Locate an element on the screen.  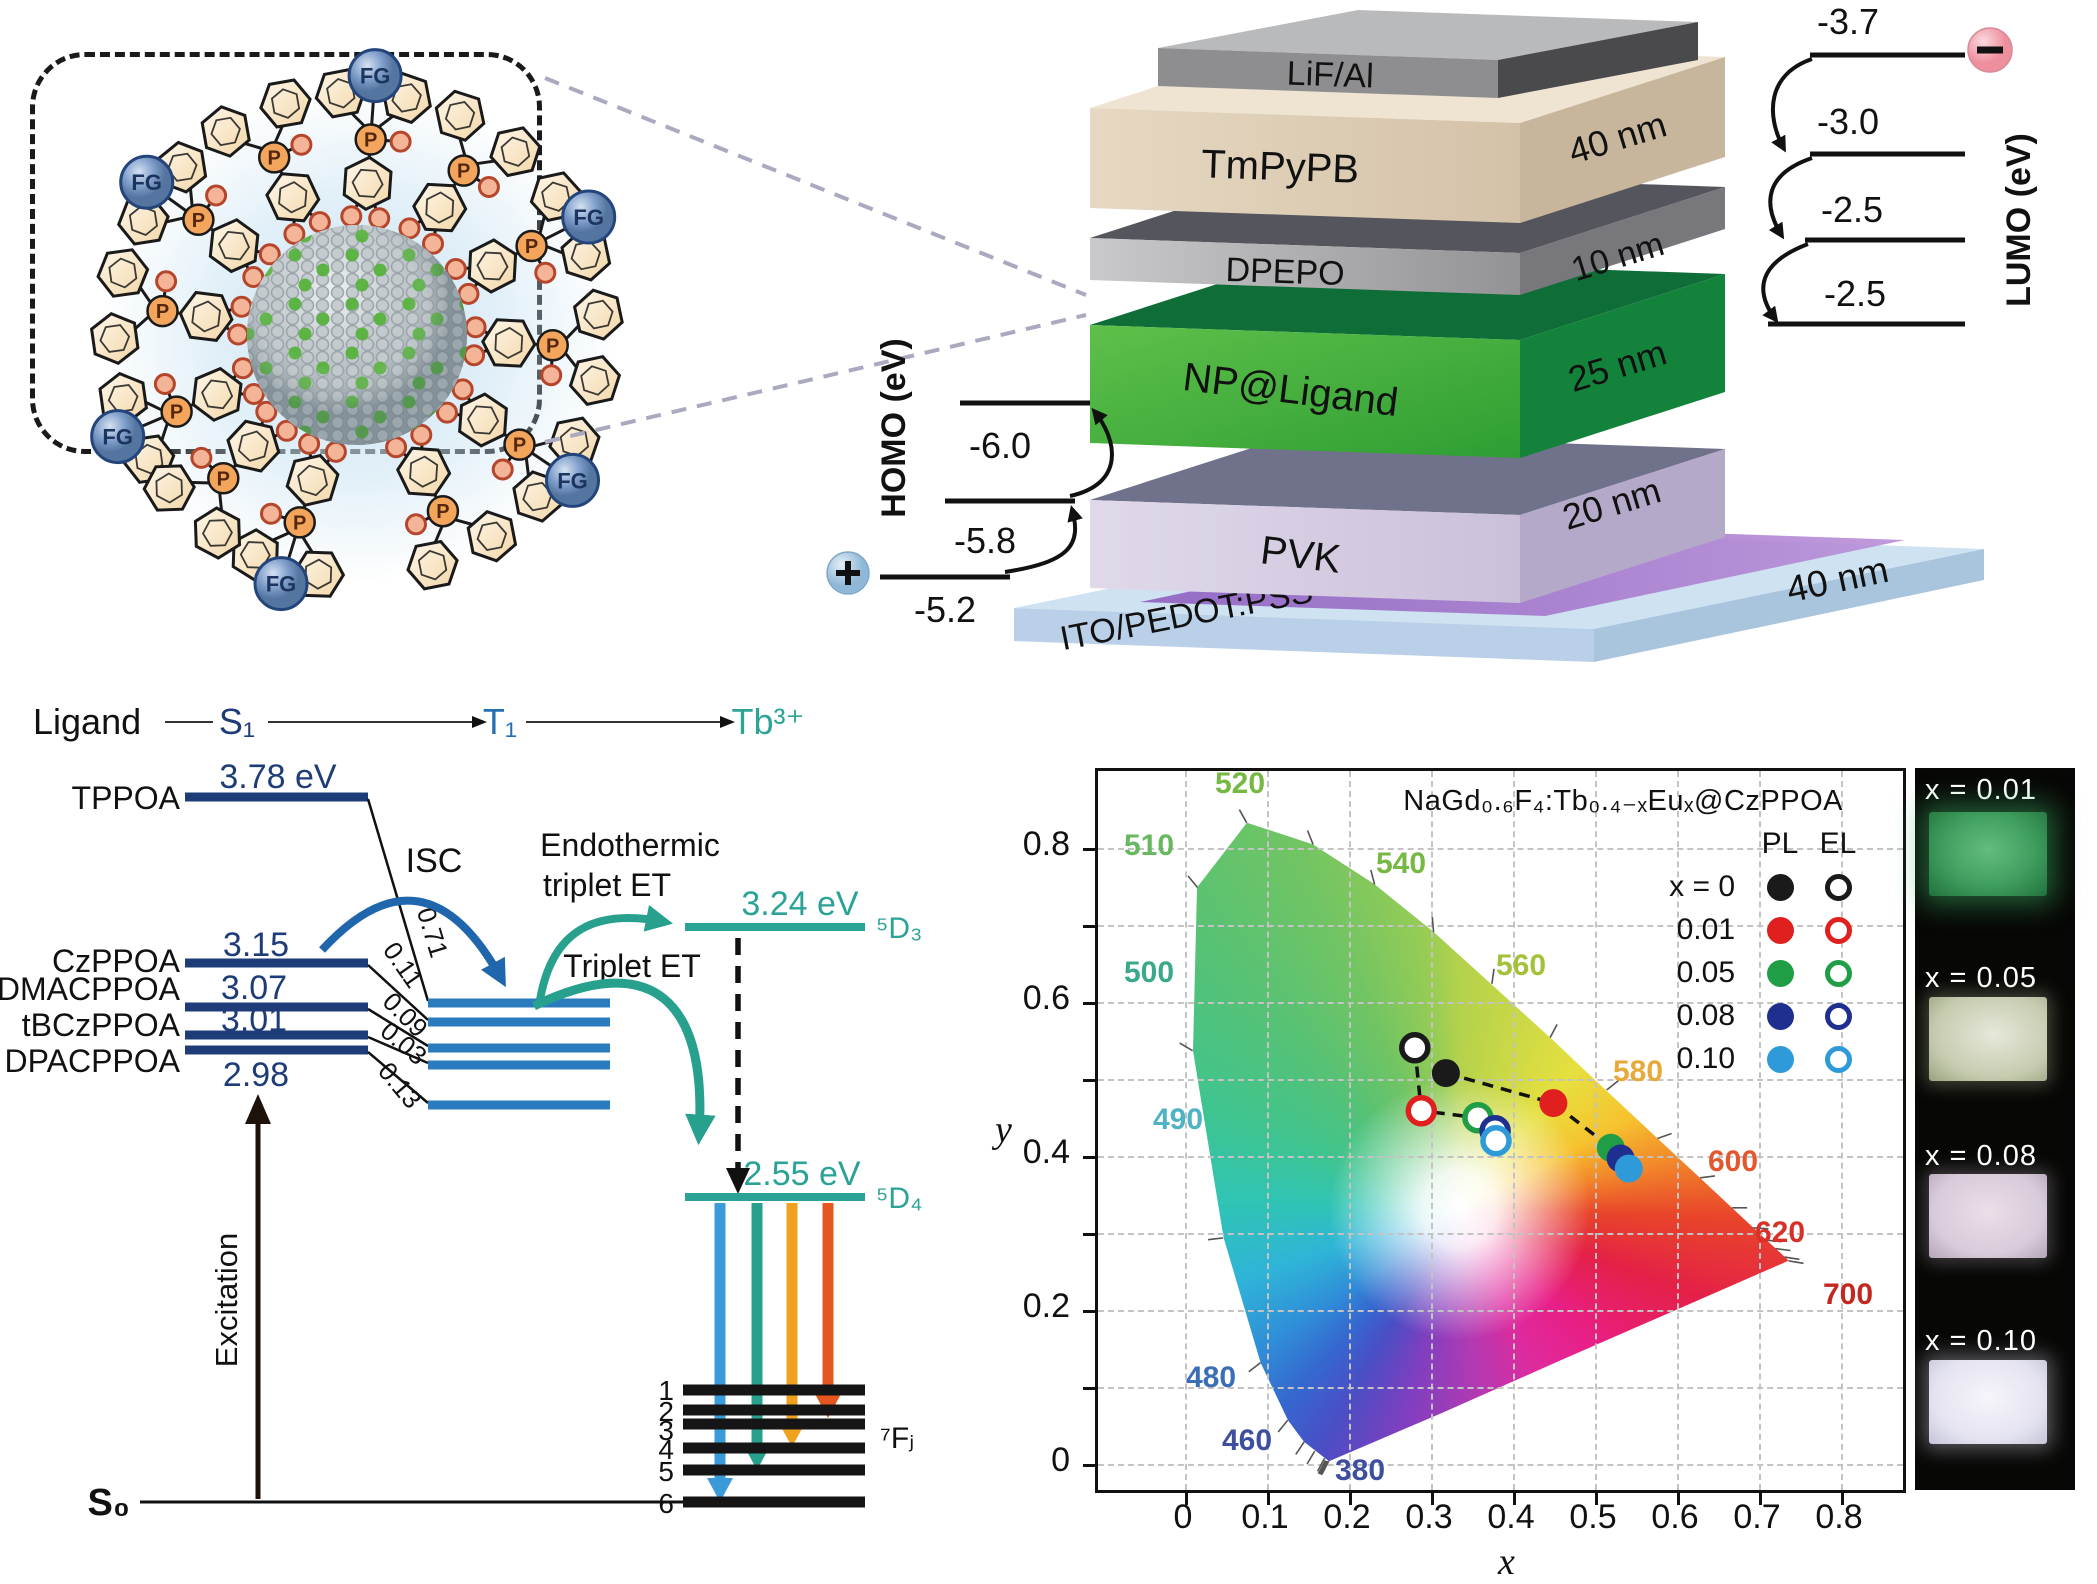
header-t1: T₁ is located at coordinates (500, 721).